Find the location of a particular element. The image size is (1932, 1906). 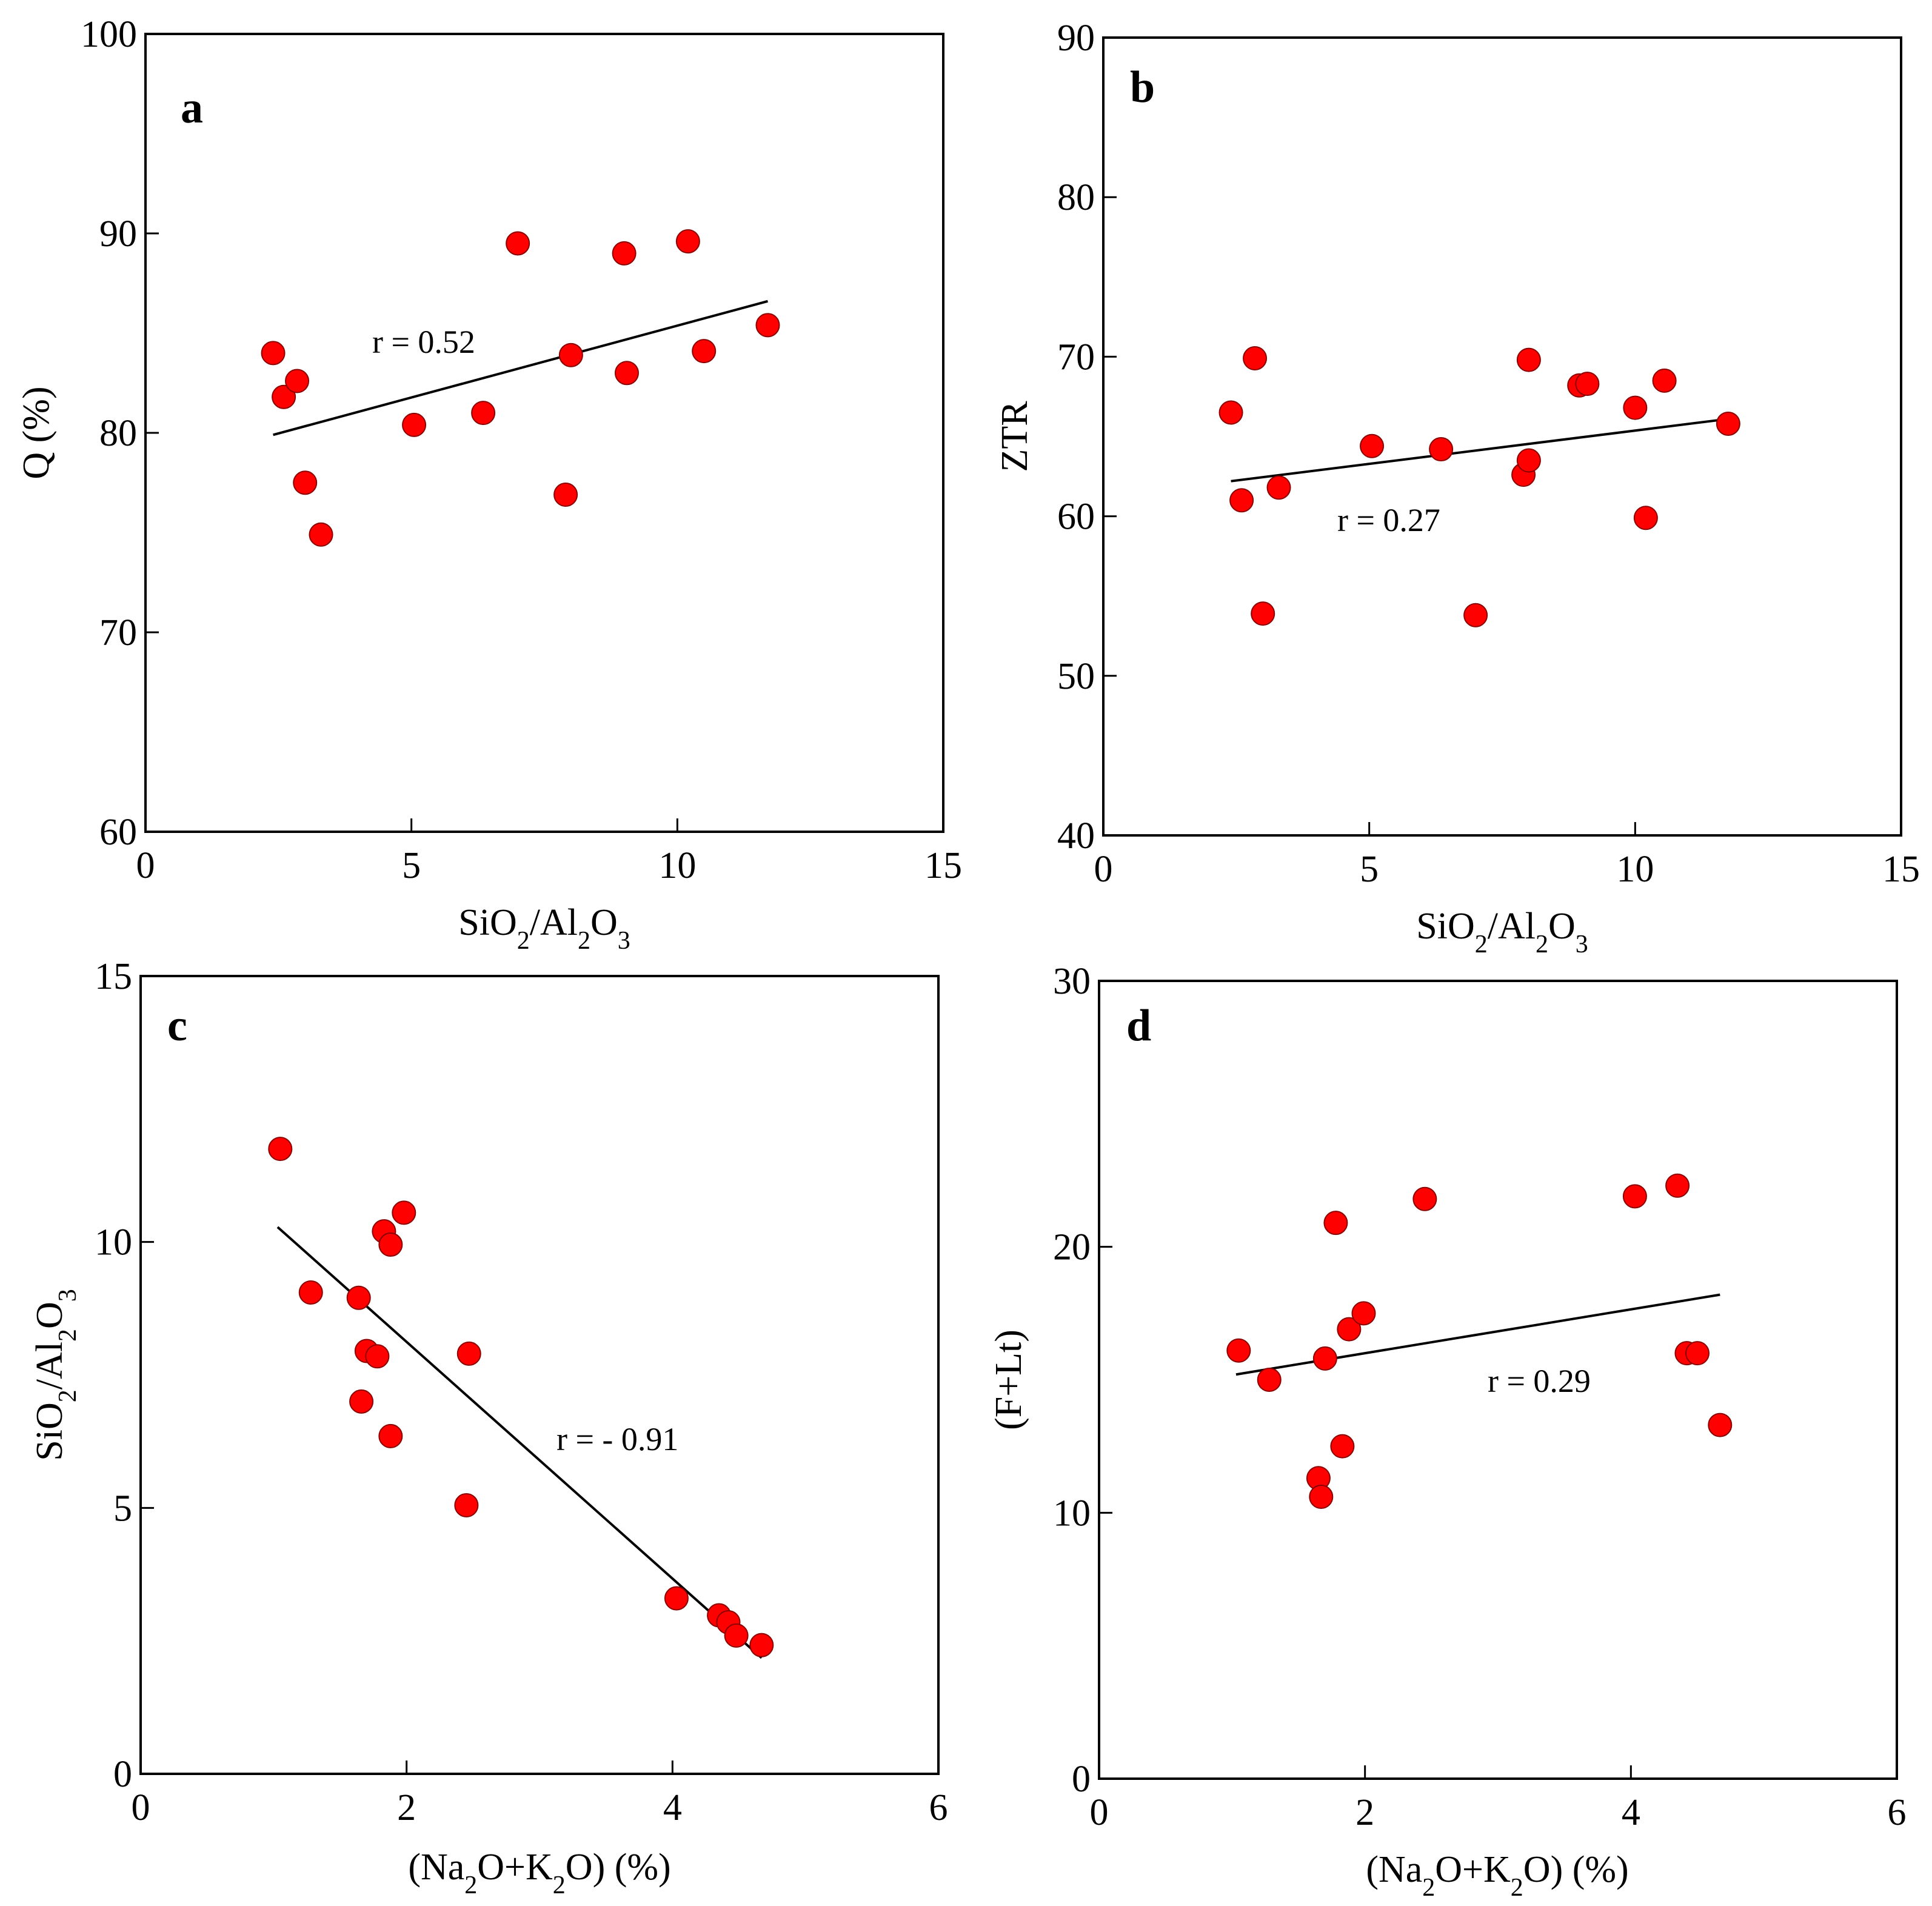

panel-letter: d is located at coordinates (1138, 1026).